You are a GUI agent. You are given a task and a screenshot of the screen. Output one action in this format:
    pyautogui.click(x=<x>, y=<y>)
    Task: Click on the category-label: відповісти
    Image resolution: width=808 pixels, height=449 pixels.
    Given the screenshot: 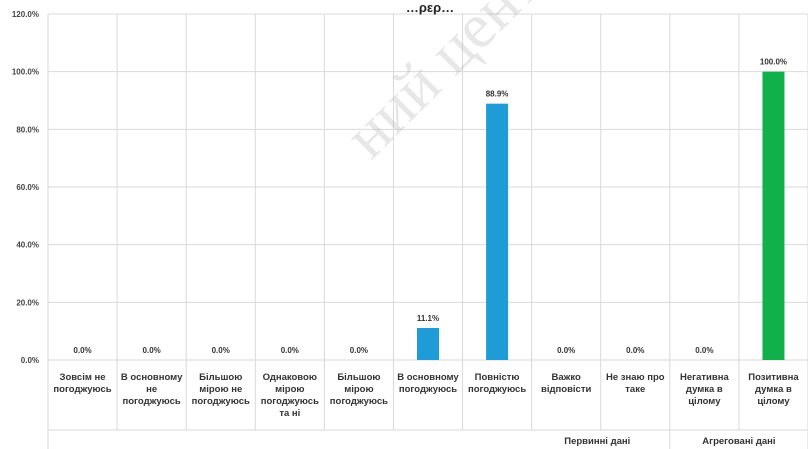 What is the action you would take?
    pyautogui.click(x=566, y=389)
    